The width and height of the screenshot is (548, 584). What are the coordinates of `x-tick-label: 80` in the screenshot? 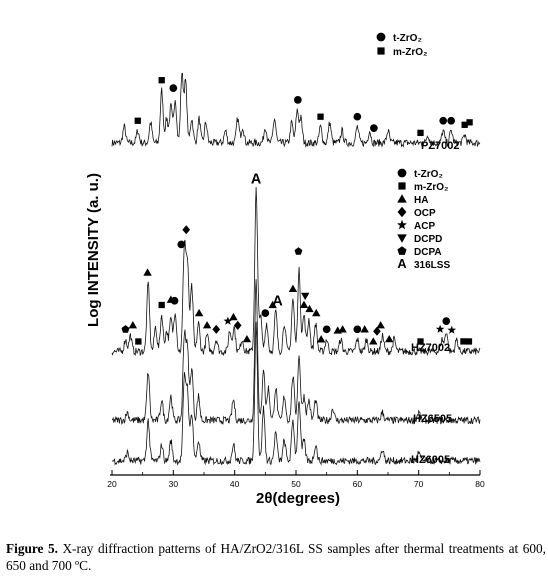 It's located at (480, 484).